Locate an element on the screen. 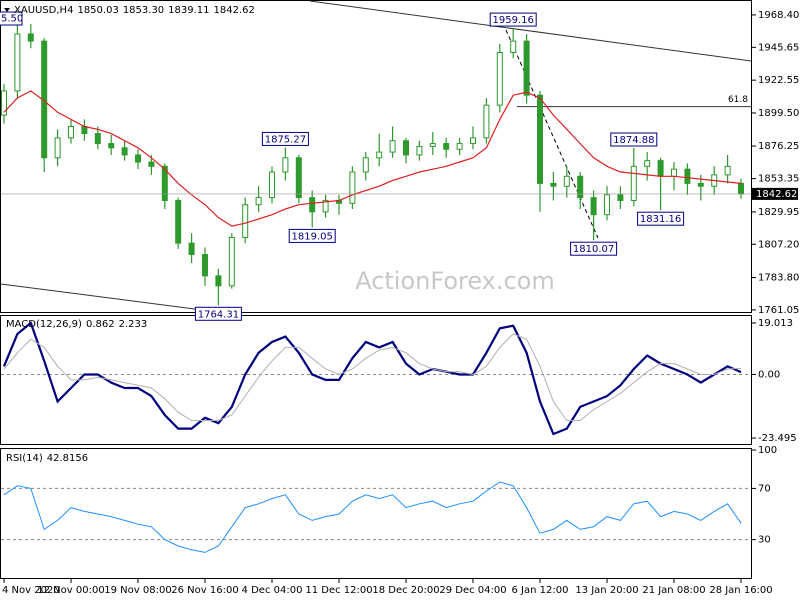 The height and width of the screenshot is (600, 800). header-value: 1853.30 is located at coordinates (143, 10).